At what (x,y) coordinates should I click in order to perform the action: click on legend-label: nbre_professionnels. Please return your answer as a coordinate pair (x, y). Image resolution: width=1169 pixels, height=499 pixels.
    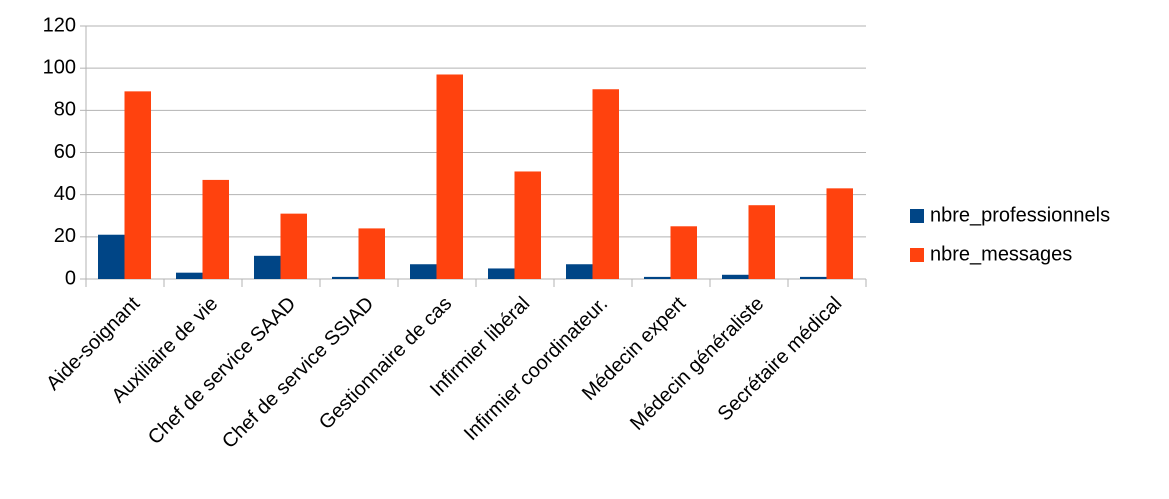
    Looking at the image, I should click on (1020, 215).